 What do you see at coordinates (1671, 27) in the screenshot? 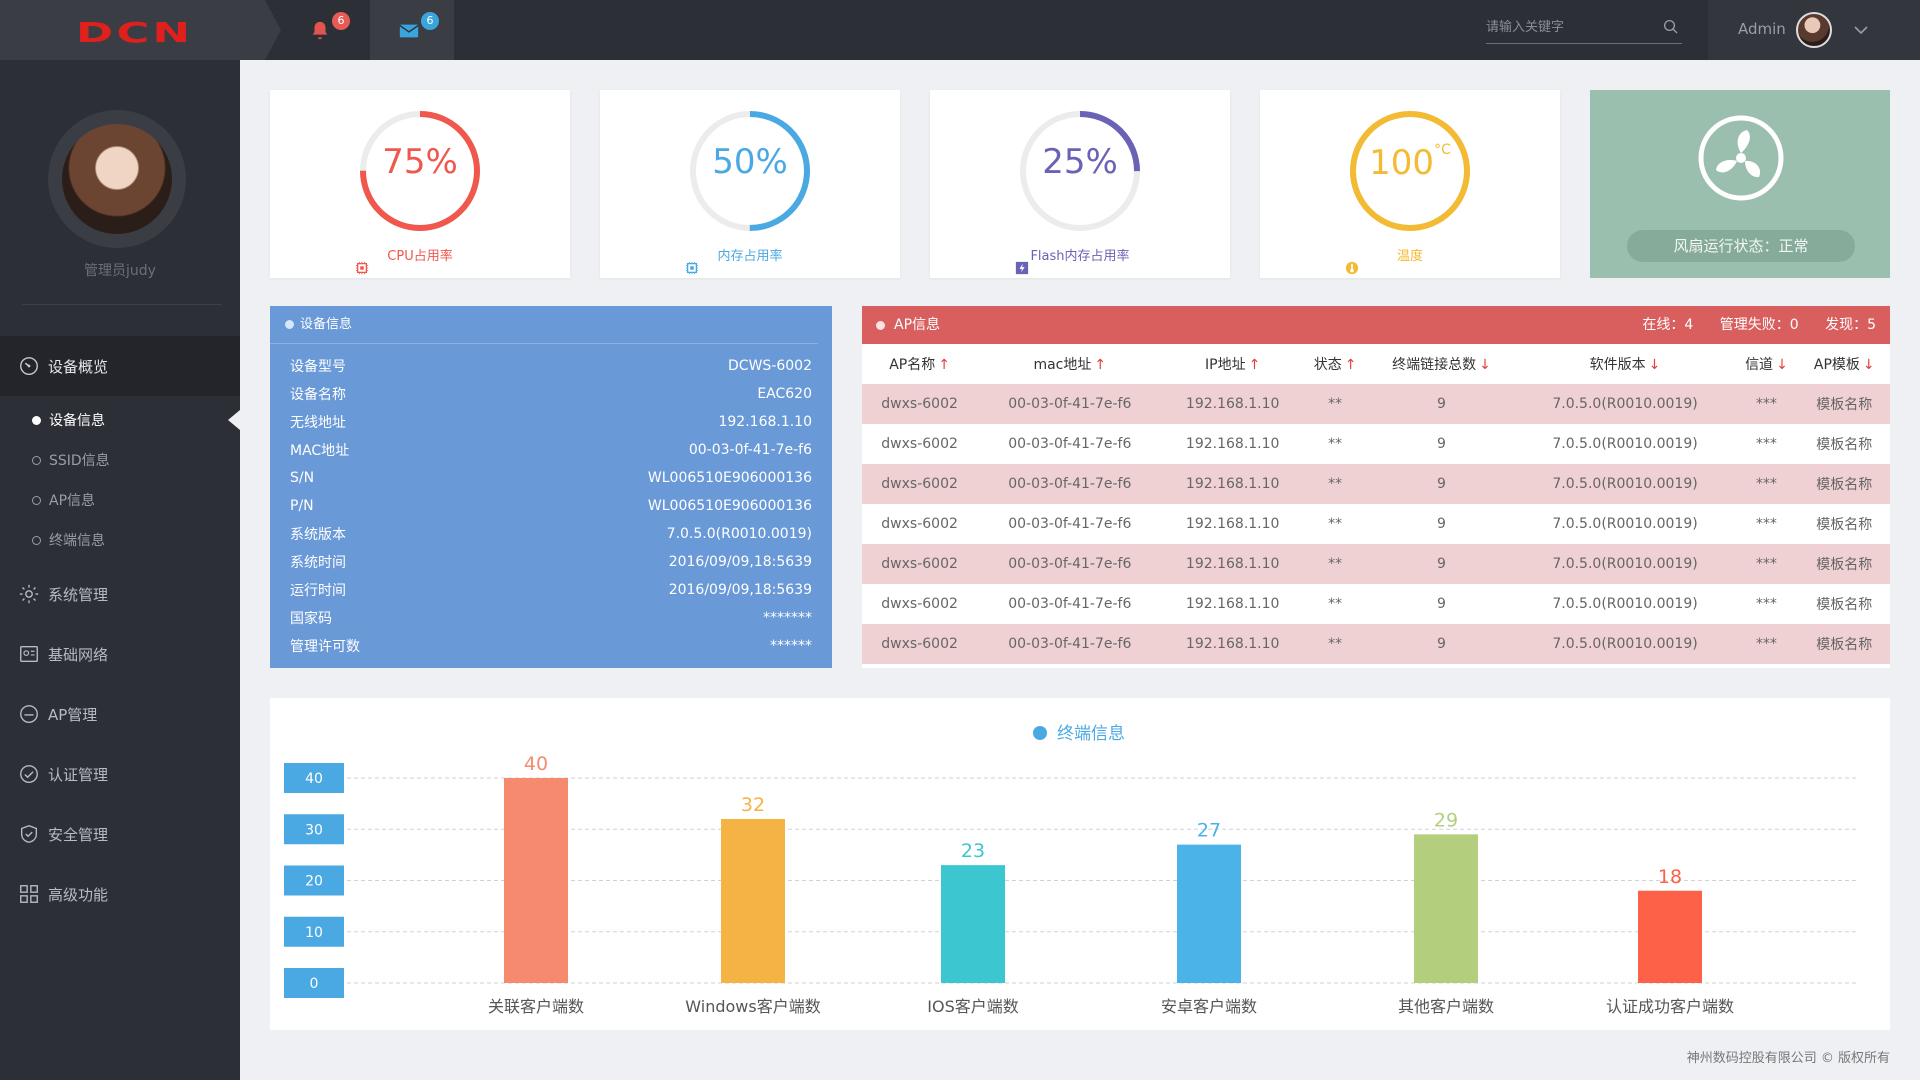
I see `search-icon` at bounding box center [1671, 27].